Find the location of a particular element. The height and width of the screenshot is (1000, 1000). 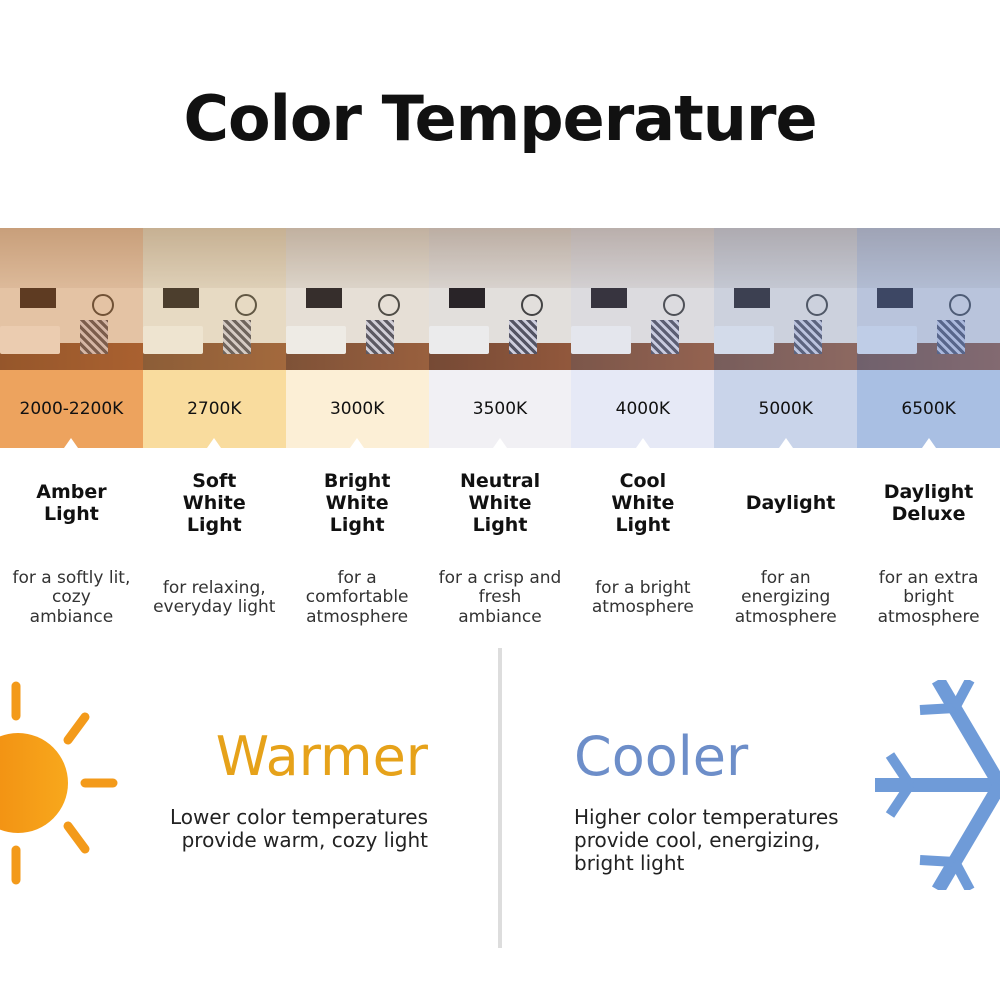

kelvin-swatch: 4000K is located at coordinates (642, 409).